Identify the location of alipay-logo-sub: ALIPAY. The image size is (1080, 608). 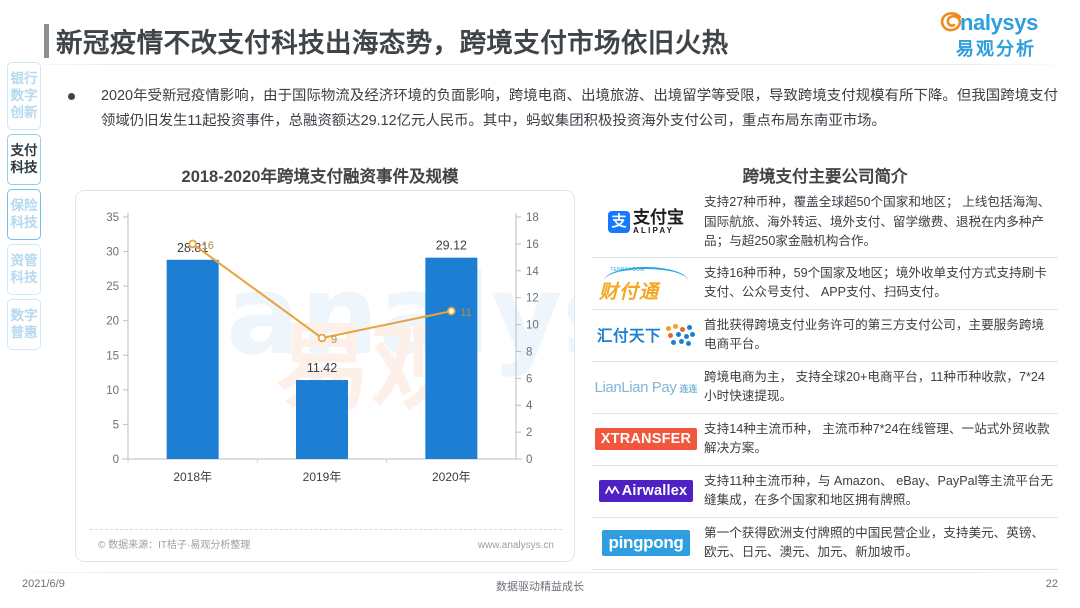
(654, 231).